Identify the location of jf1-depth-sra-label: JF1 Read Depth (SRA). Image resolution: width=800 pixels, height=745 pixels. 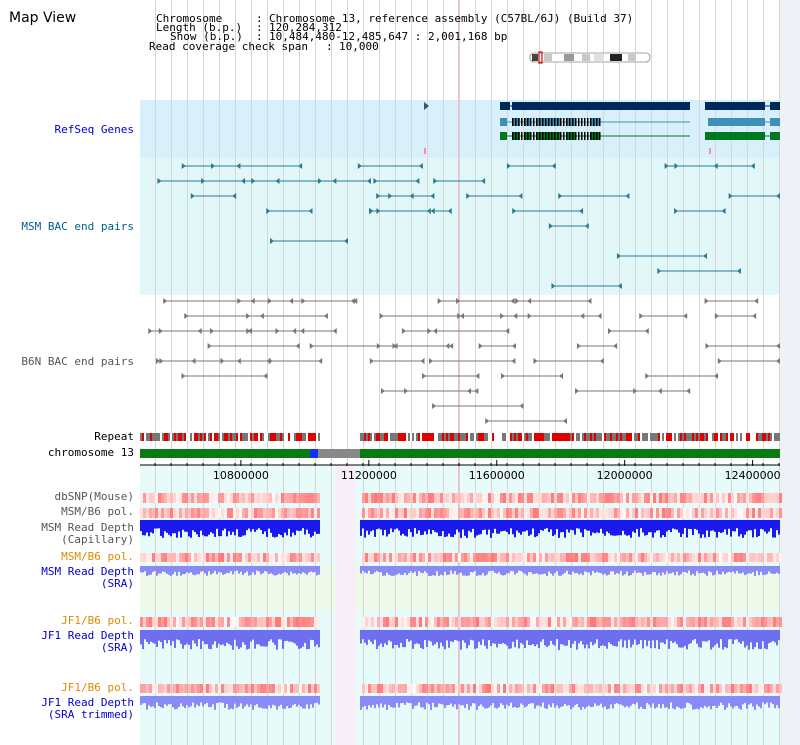
(87, 641).